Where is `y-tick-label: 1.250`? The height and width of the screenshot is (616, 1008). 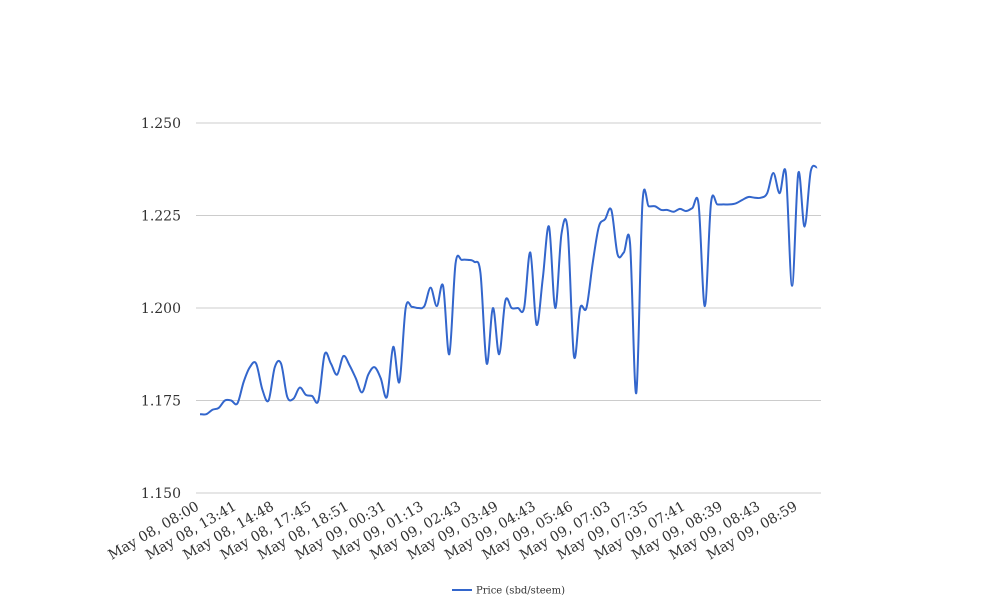 y-tick-label: 1.250 is located at coordinates (161, 124).